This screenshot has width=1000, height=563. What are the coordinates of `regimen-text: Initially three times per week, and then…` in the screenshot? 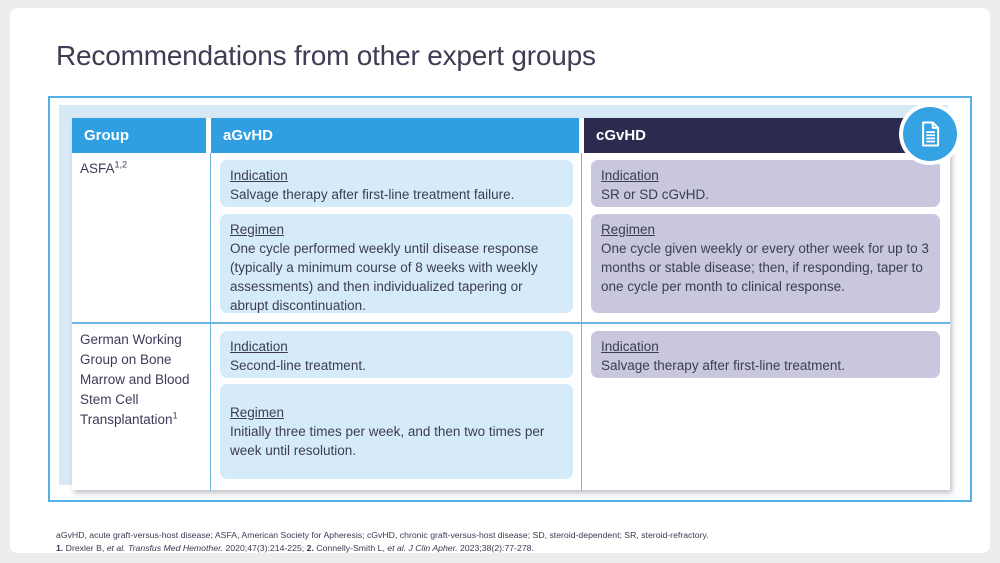 It's located at (387, 441).